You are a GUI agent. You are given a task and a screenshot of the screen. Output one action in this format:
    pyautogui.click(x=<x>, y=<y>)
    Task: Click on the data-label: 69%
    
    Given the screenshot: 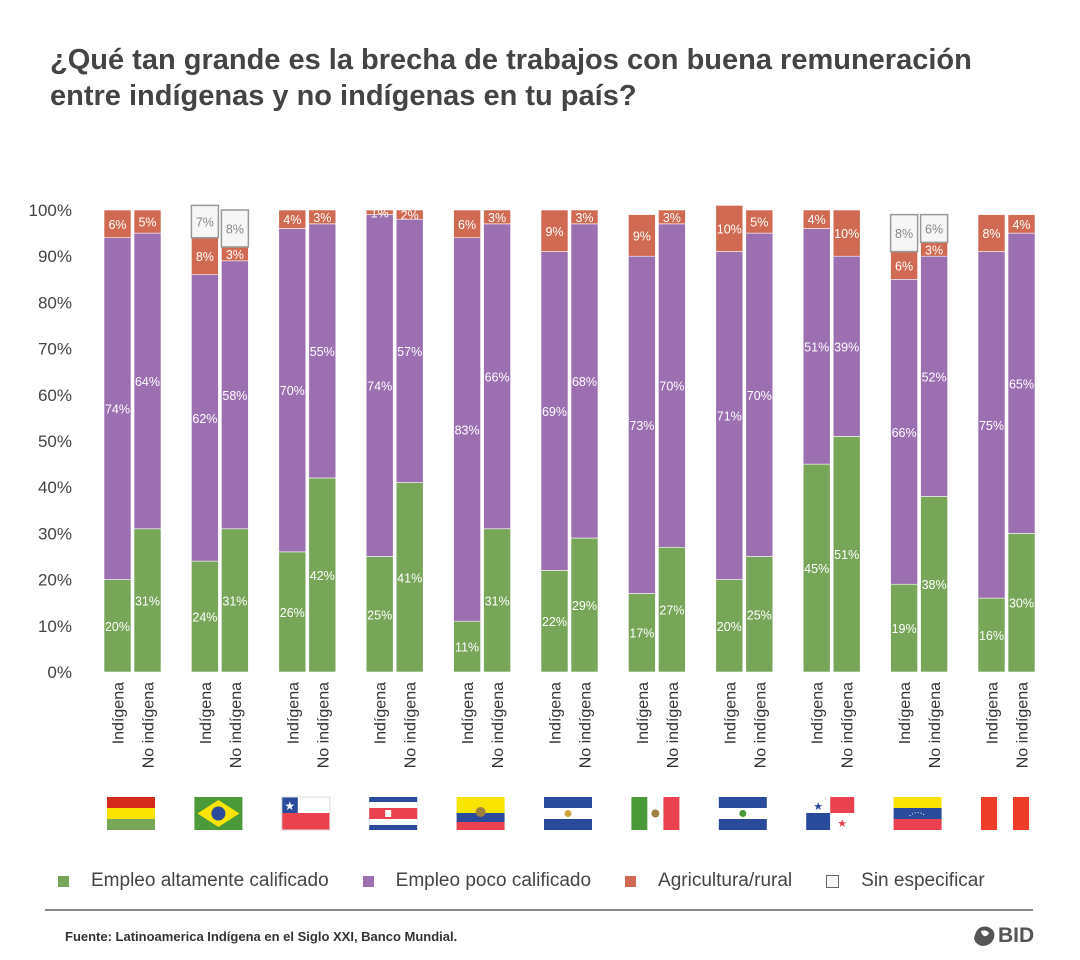 What is the action you would take?
    pyautogui.click(x=554, y=412)
    